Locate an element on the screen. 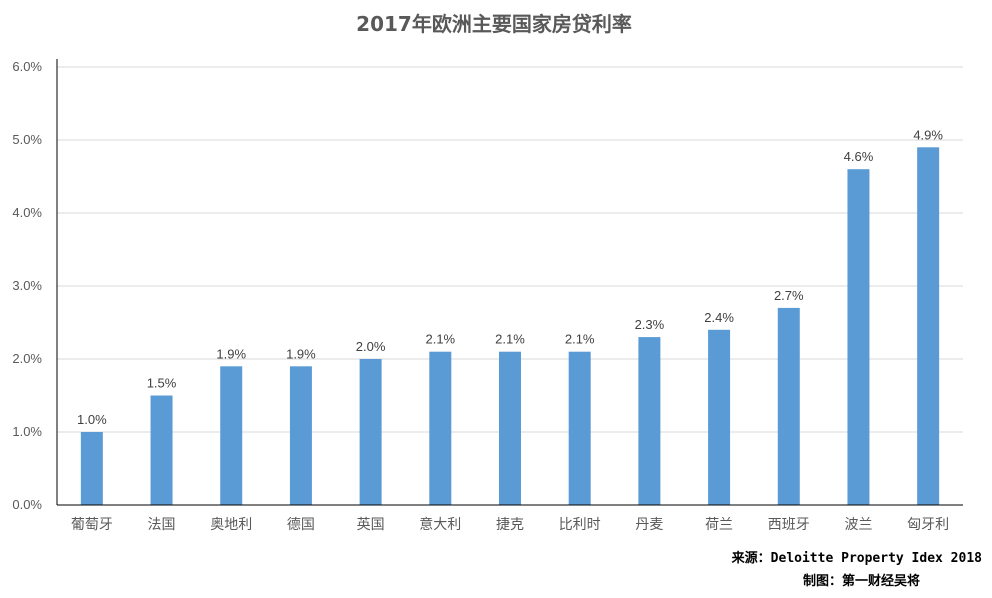 Image resolution: width=992 pixels, height=598 pixels. y-tick-label: 3.0% is located at coordinates (27, 285).